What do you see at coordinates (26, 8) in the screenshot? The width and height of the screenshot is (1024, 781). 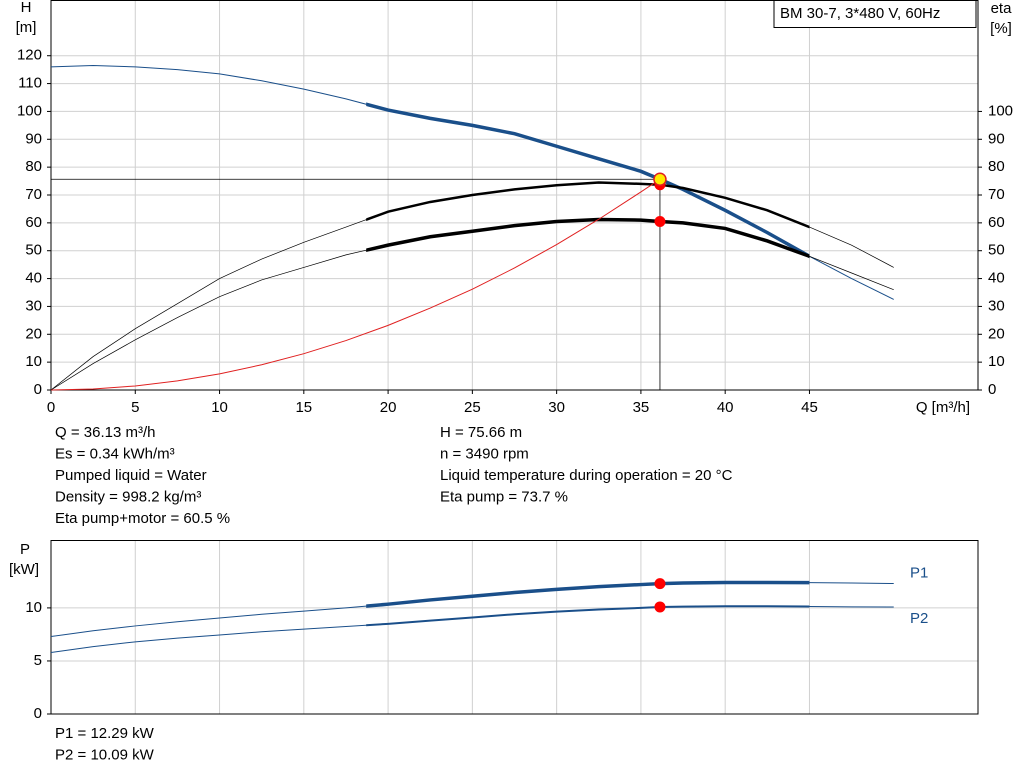 I see `y-label: H` at bounding box center [26, 8].